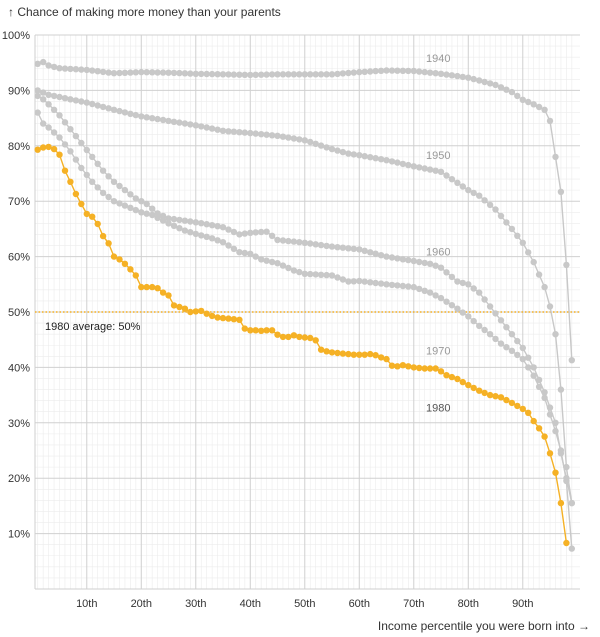 The height and width of the screenshot is (637, 600). What do you see at coordinates (19, 535) in the screenshot?
I see `y-tick-label: 10%` at bounding box center [19, 535].